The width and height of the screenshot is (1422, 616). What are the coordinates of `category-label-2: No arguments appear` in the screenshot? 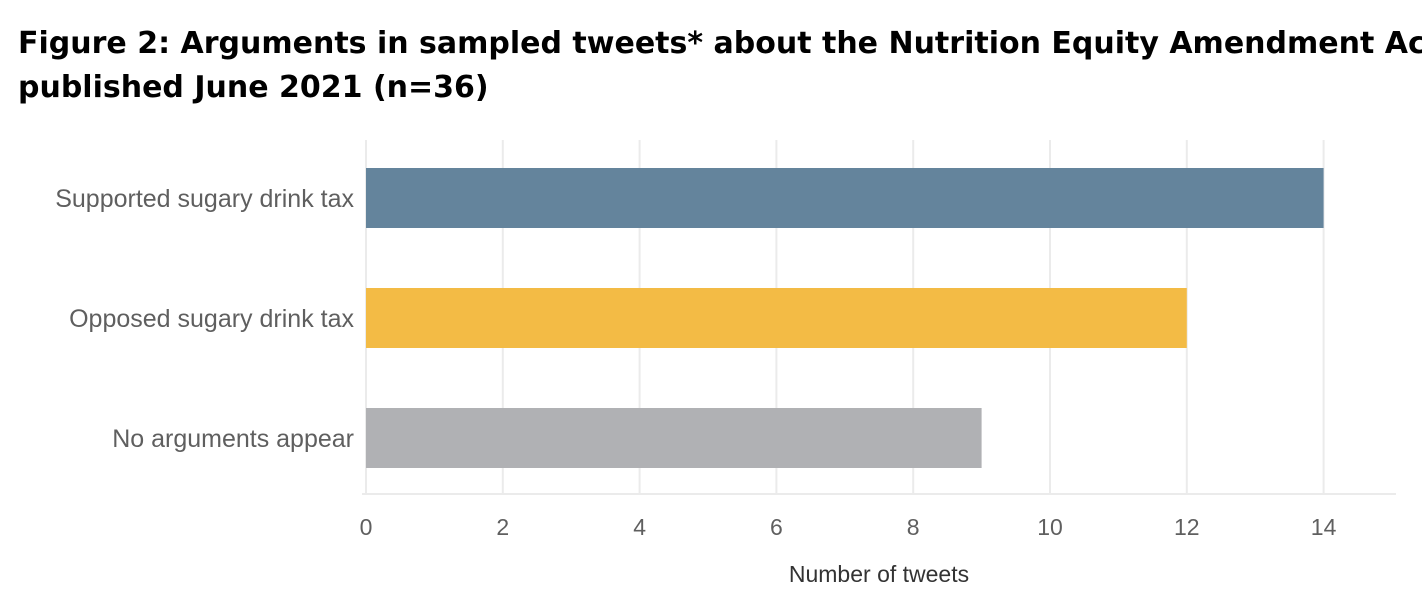 It's located at (233, 439).